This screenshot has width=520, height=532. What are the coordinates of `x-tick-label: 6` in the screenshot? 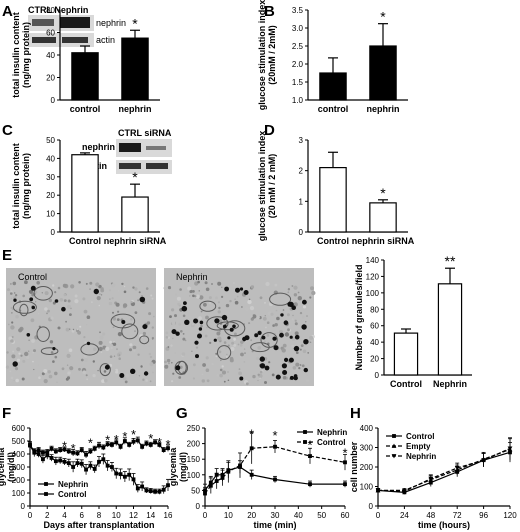 It's located at (82, 515).